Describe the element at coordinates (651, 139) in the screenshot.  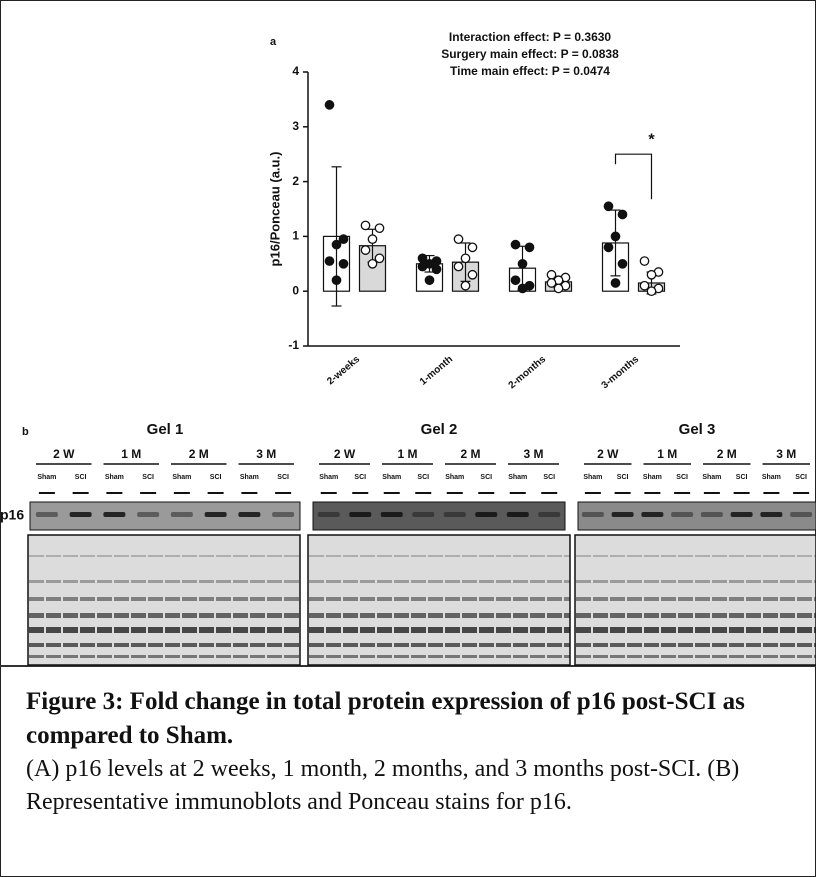
I see `significance-label: *` at that location.